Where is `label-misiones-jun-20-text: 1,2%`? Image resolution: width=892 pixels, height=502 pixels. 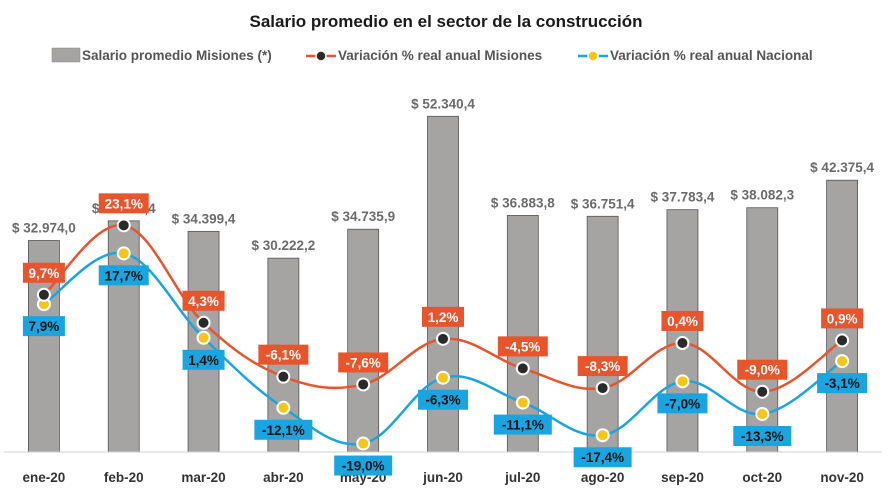
label-misiones-jun-20-text: 1,2% is located at coordinates (443, 317).